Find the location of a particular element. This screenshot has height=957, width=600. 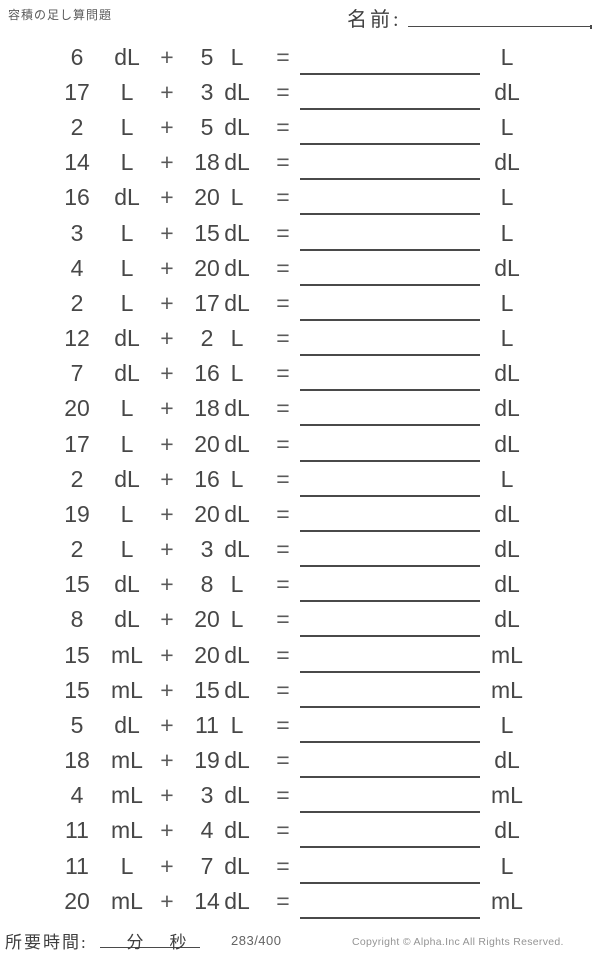

addend-2: 18 is located at coordinates (207, 408).